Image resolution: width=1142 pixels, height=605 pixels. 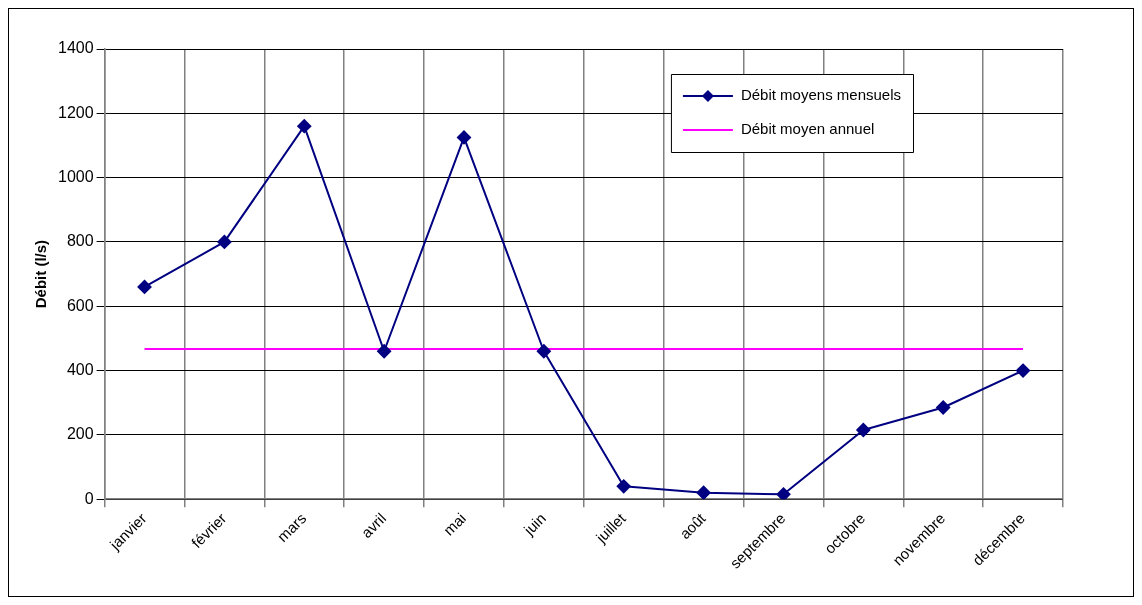 What do you see at coordinates (692, 525) in the screenshot?
I see `x-tick-label: août` at bounding box center [692, 525].